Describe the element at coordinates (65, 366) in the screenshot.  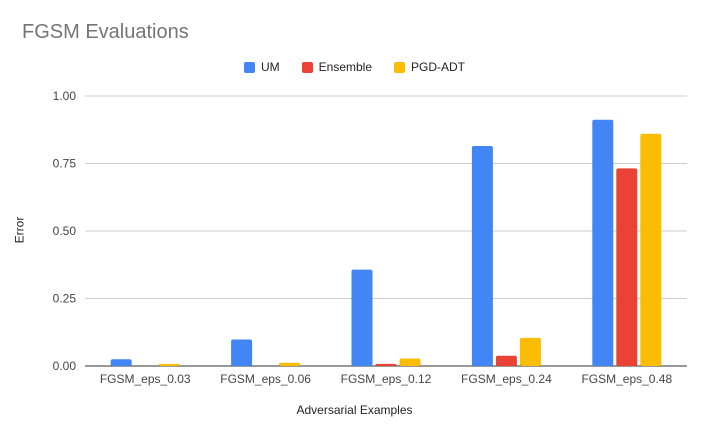
I see `y-tick-label: 0.00` at that location.